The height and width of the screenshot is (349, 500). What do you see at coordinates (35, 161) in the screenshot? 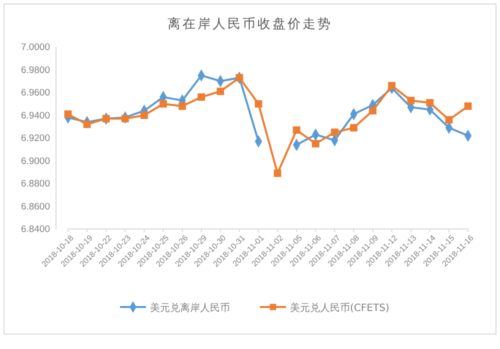
I see `y-tick-label: 6.9000` at bounding box center [35, 161].